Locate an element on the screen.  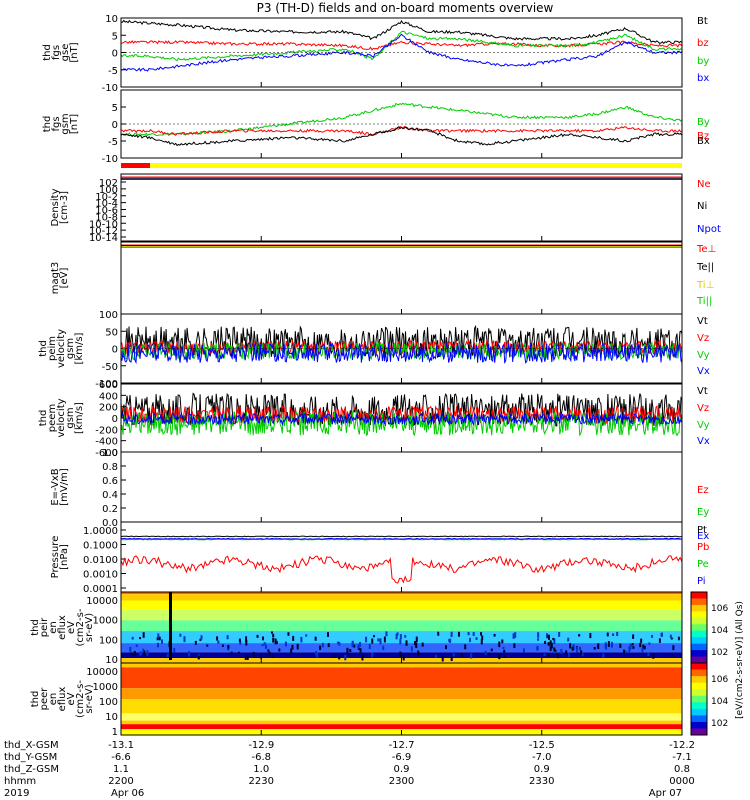
ylabel-peem_velocity: peem is located at coordinates (52, 418).